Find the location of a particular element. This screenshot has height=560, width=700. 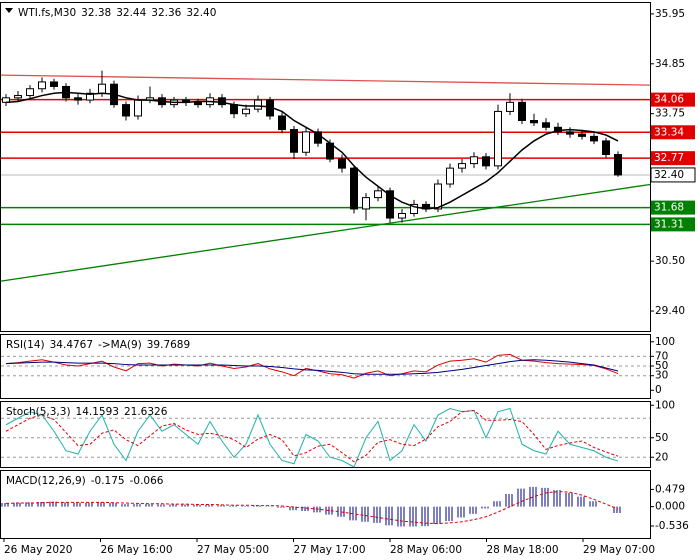

header-part: 34.4767 is located at coordinates (71, 345).